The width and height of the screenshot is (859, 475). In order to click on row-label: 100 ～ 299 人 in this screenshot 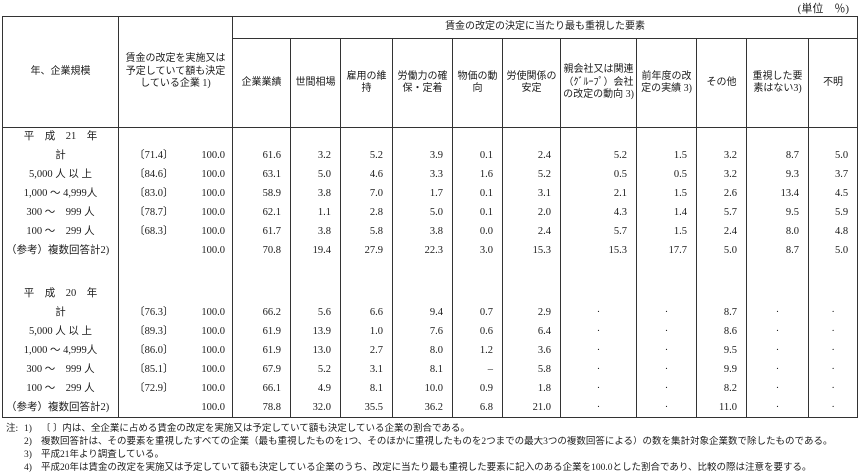, I will do `click(60, 232)`.